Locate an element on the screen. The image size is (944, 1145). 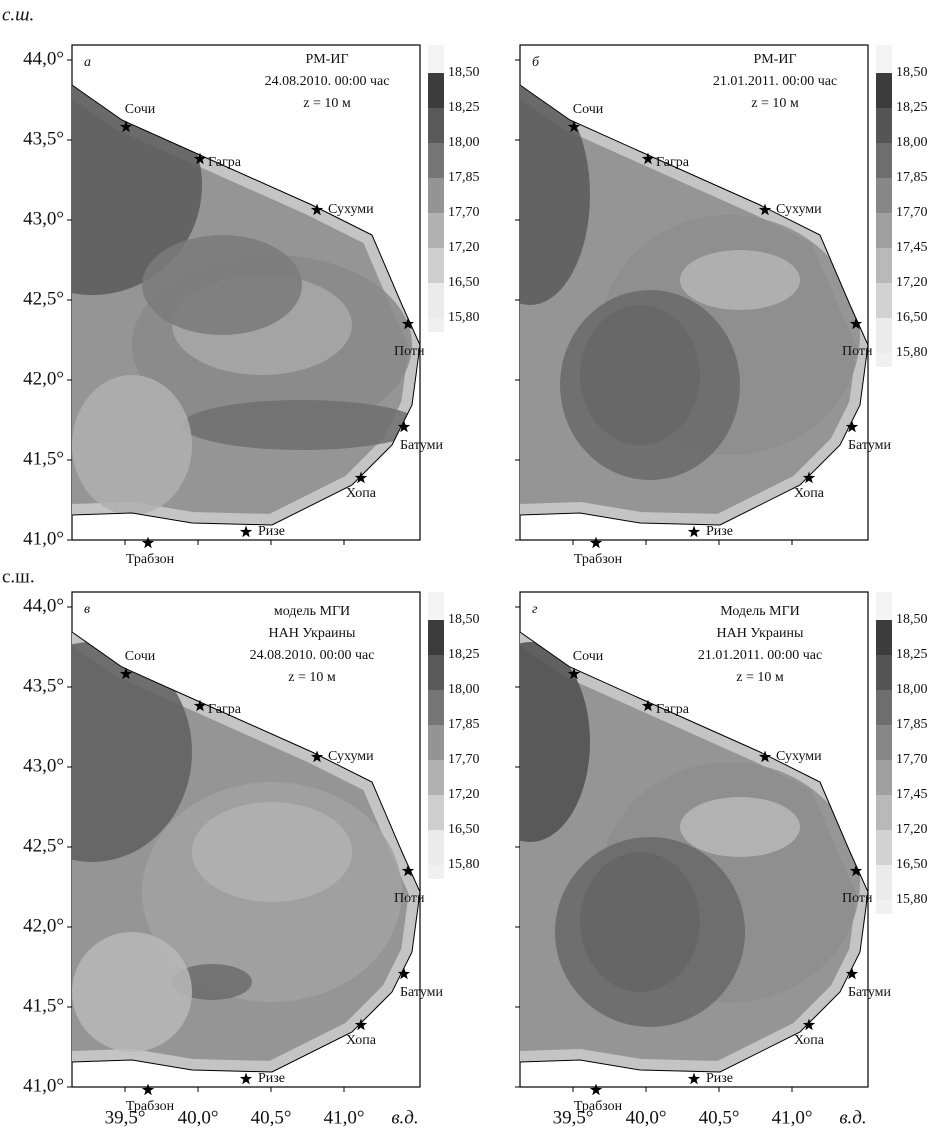
colorbar-label: 18,50 is located at coordinates (912, 72).